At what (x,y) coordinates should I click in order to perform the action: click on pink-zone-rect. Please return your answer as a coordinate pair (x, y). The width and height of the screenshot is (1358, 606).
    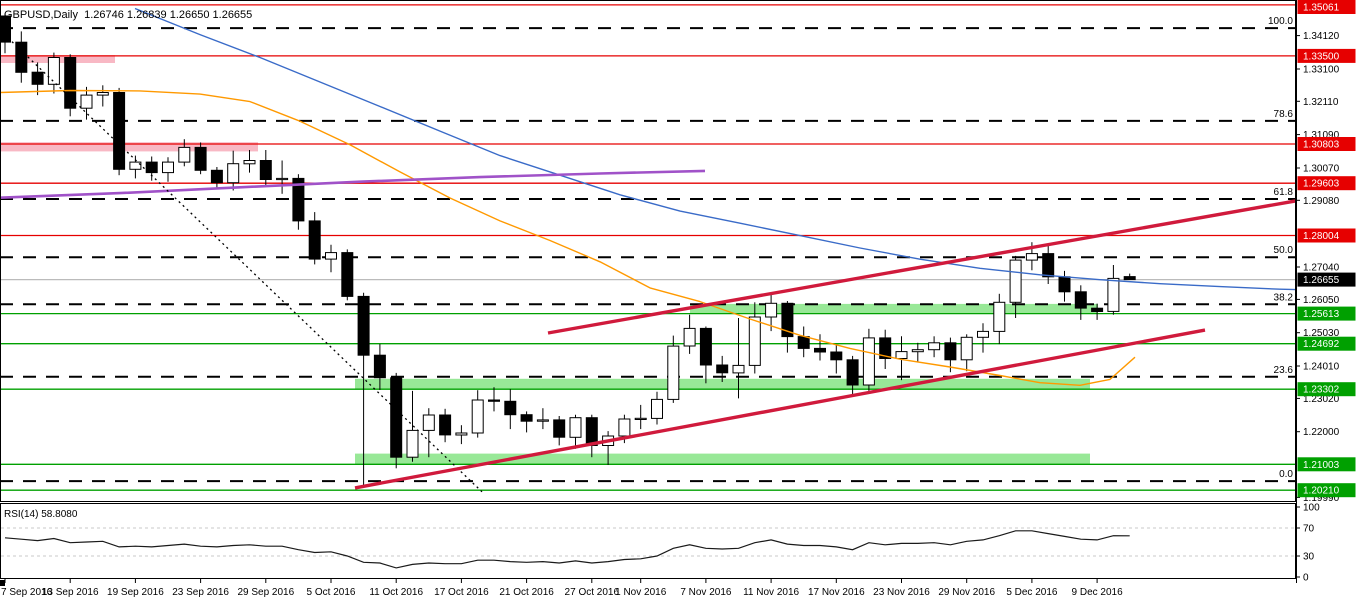
    Looking at the image, I should click on (129, 147).